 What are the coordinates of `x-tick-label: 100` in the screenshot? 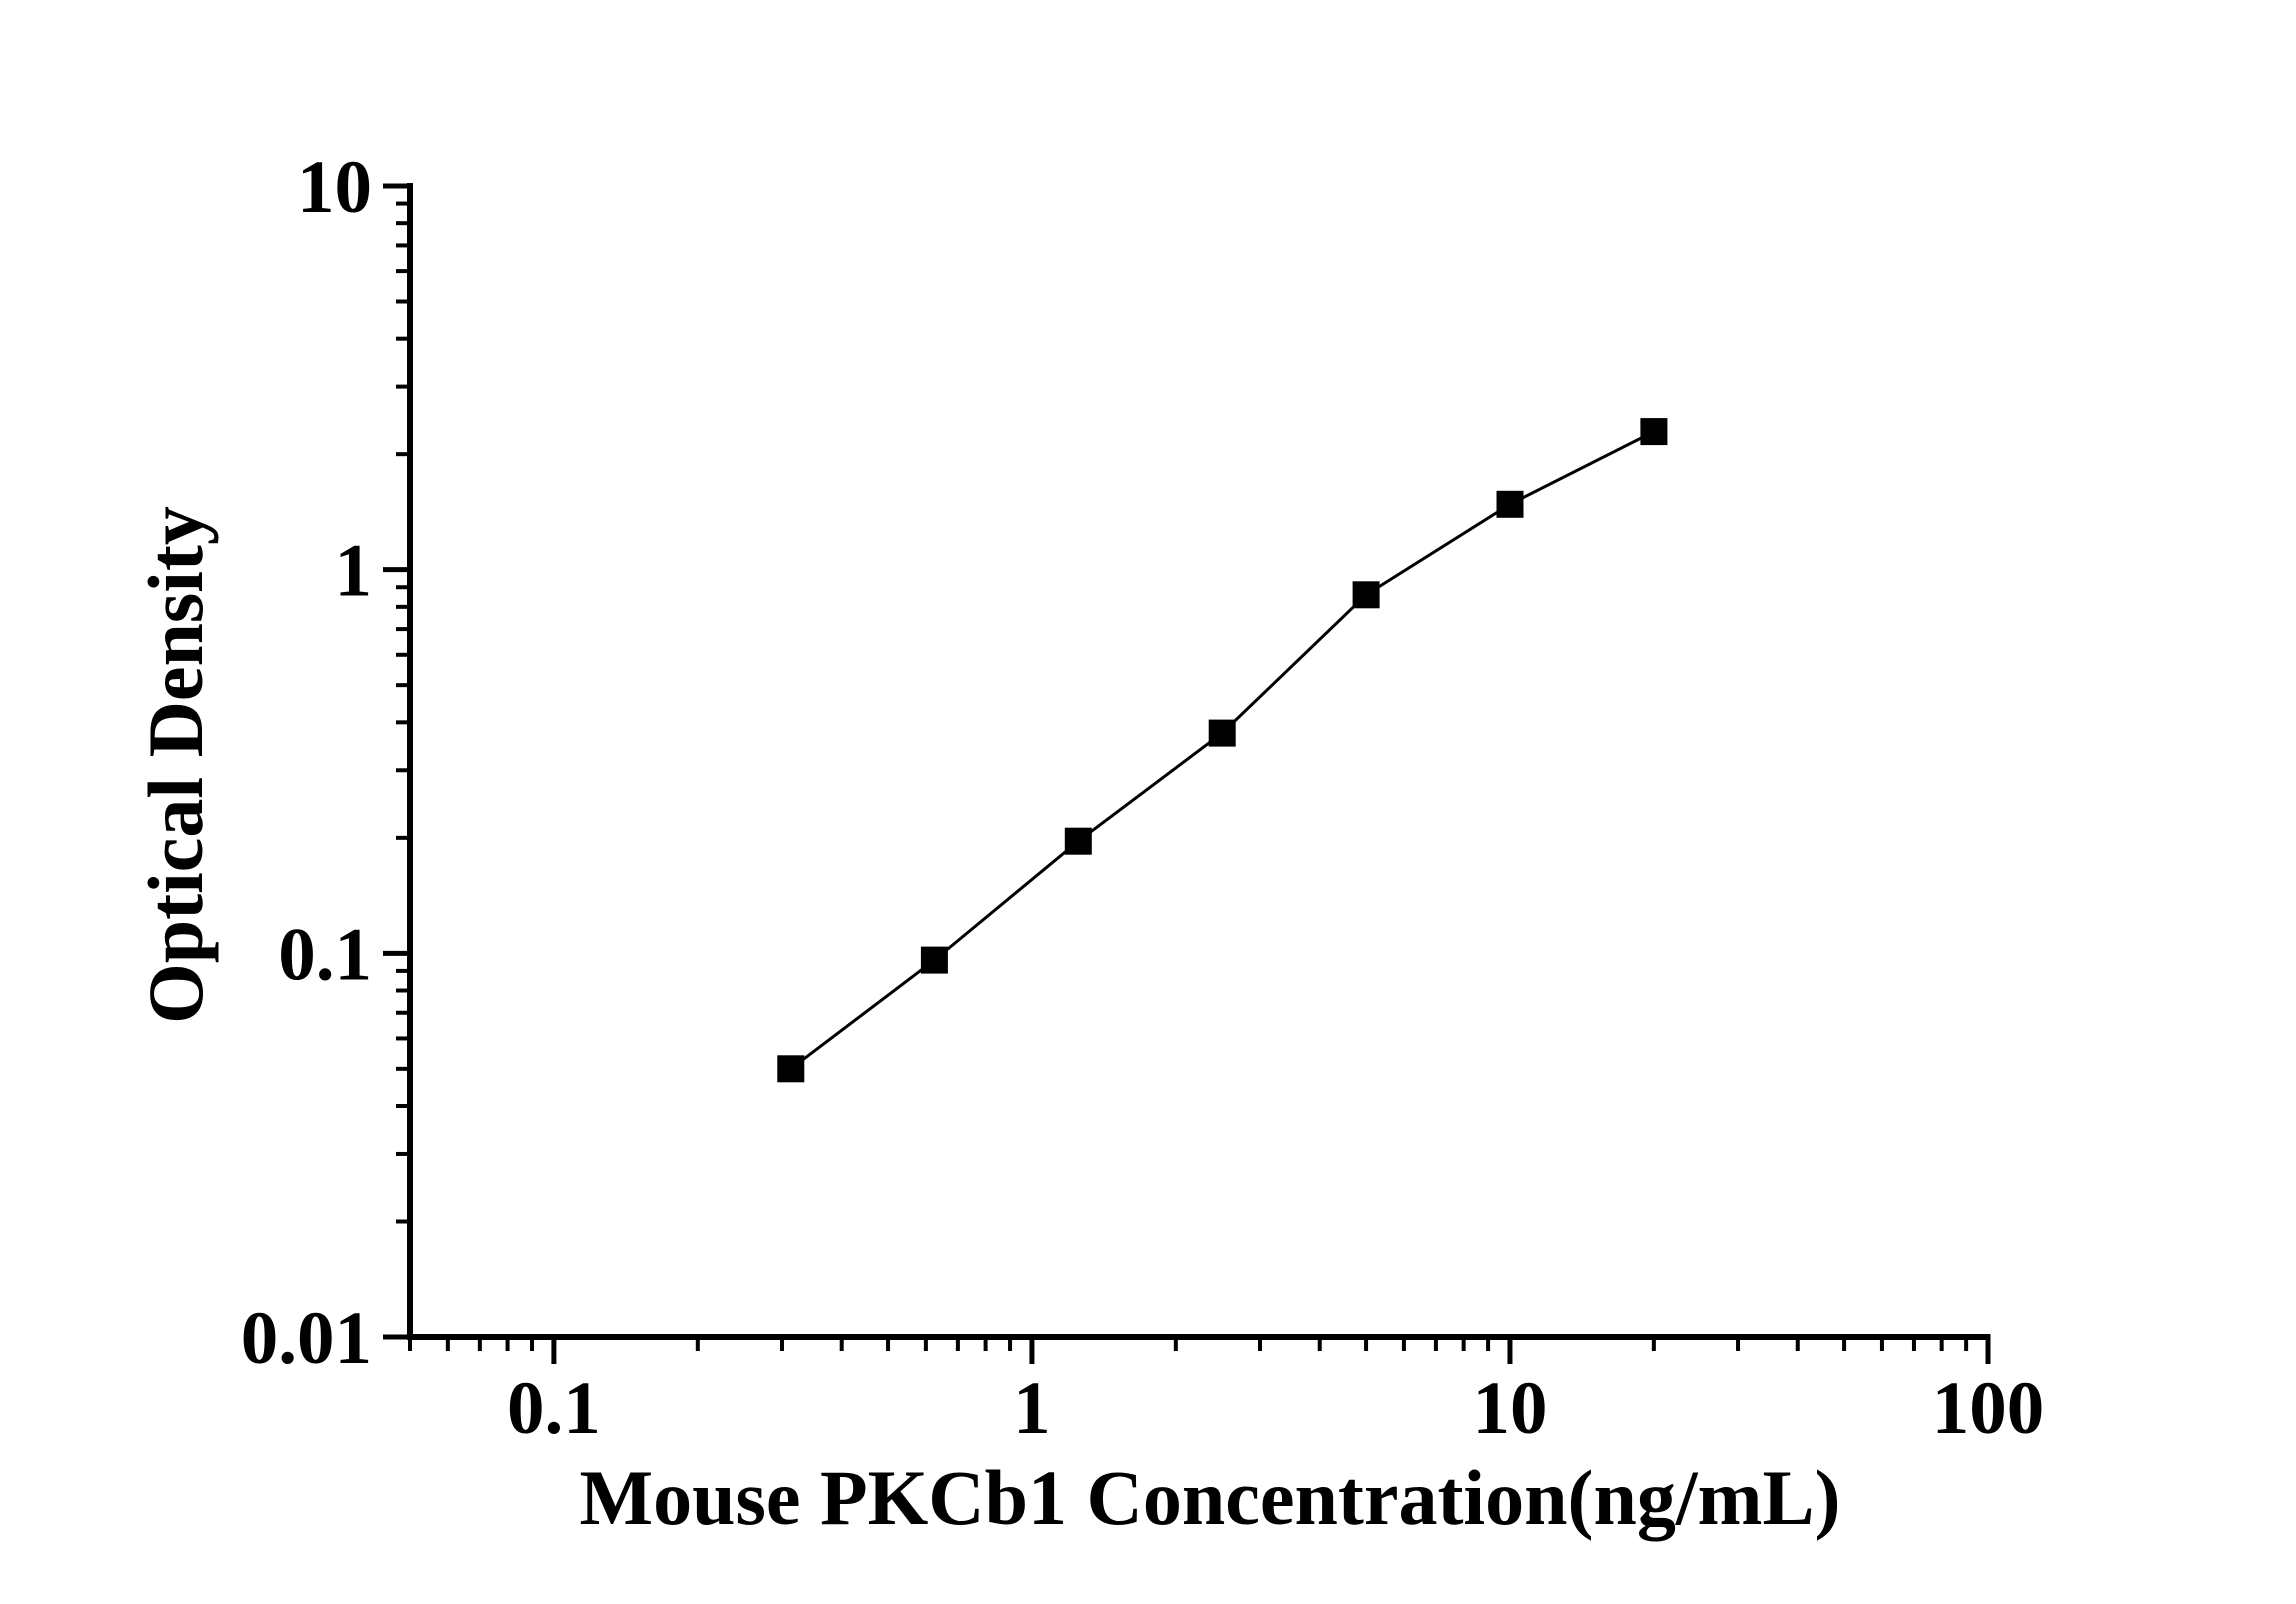 It's located at (1988, 1408).